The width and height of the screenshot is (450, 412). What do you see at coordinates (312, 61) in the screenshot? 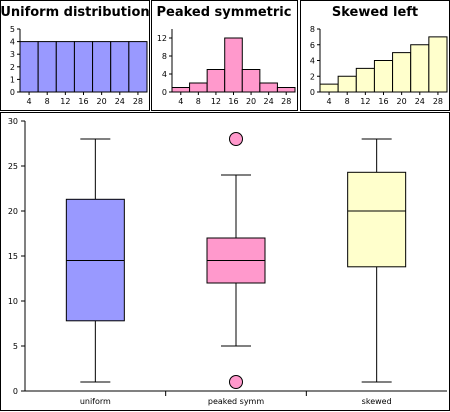
I see `y-tick-label-skewed: 4` at bounding box center [312, 61].